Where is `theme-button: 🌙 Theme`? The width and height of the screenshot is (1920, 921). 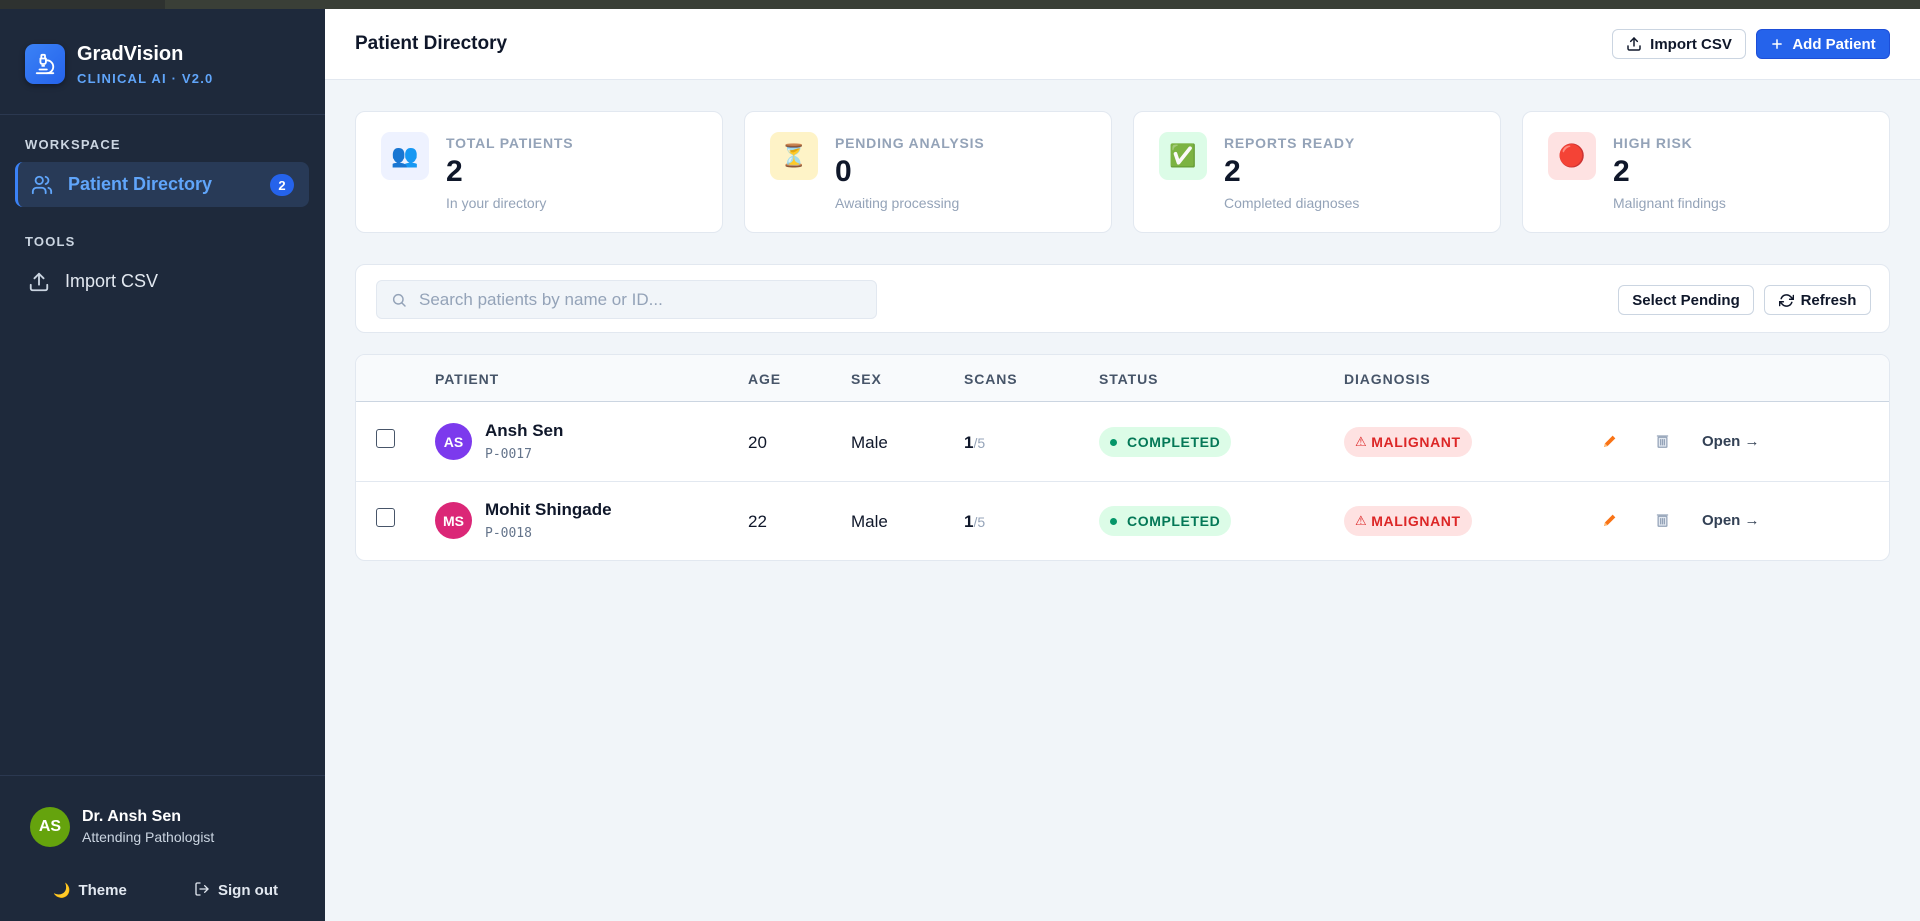
theme-button: 🌙 Theme is located at coordinates (90, 890).